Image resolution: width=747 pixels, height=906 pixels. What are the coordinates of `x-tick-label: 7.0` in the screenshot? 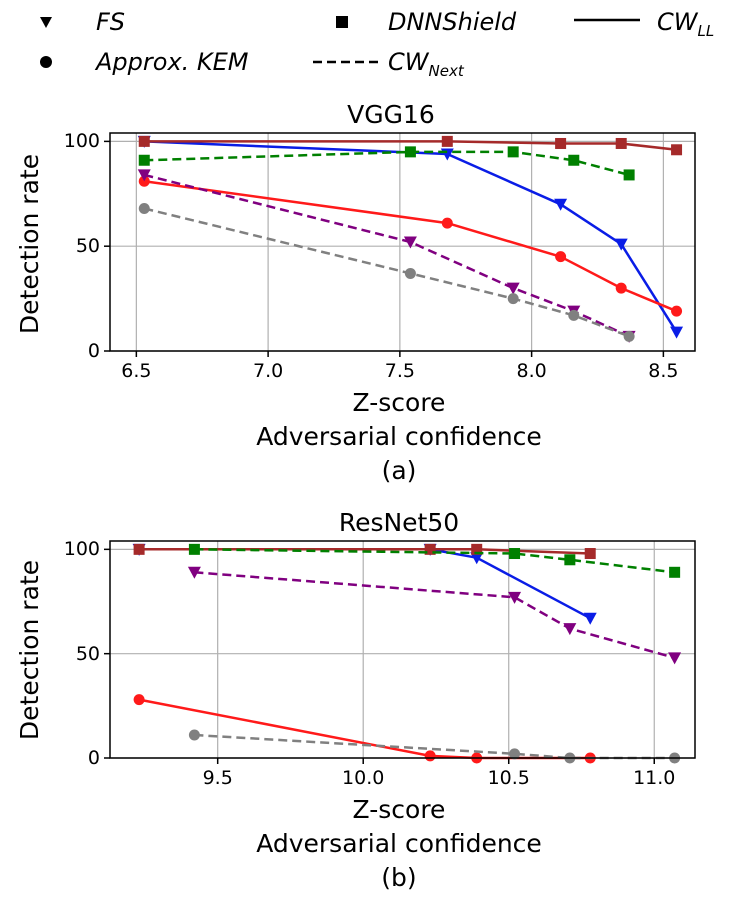 It's located at (268, 371).